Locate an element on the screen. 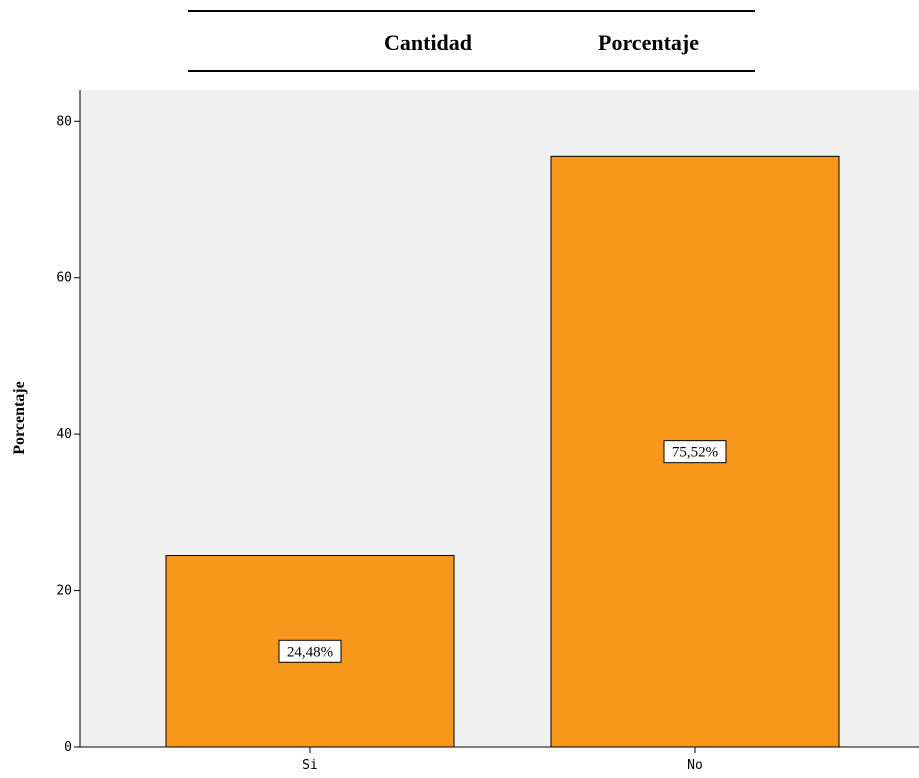 The image size is (919, 778). data-label-box-no is located at coordinates (695, 452).